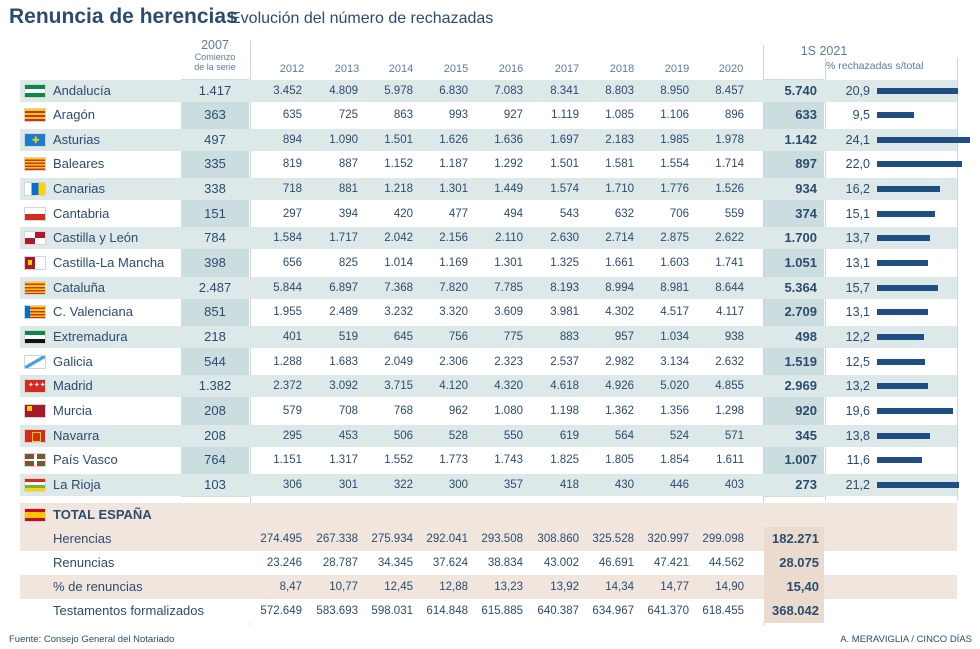 The width and height of the screenshot is (980, 649). What do you see at coordinates (502, 539) in the screenshot?
I see `total-value-2016: 293.508` at bounding box center [502, 539].